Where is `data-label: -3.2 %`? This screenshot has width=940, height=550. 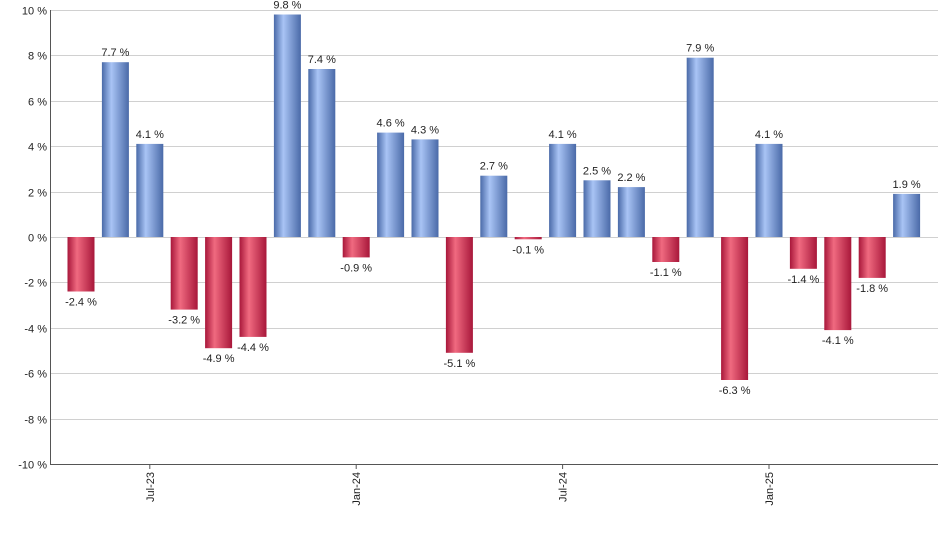
data-label: -3.2 % is located at coordinates (184, 321).